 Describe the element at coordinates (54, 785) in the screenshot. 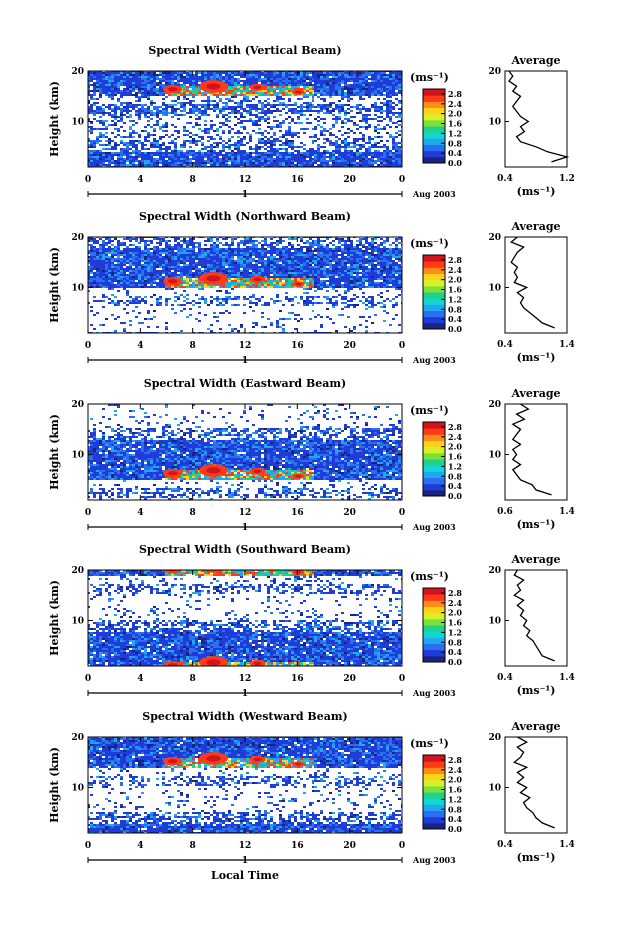

I see `y-axis-label: Height (km)` at that location.